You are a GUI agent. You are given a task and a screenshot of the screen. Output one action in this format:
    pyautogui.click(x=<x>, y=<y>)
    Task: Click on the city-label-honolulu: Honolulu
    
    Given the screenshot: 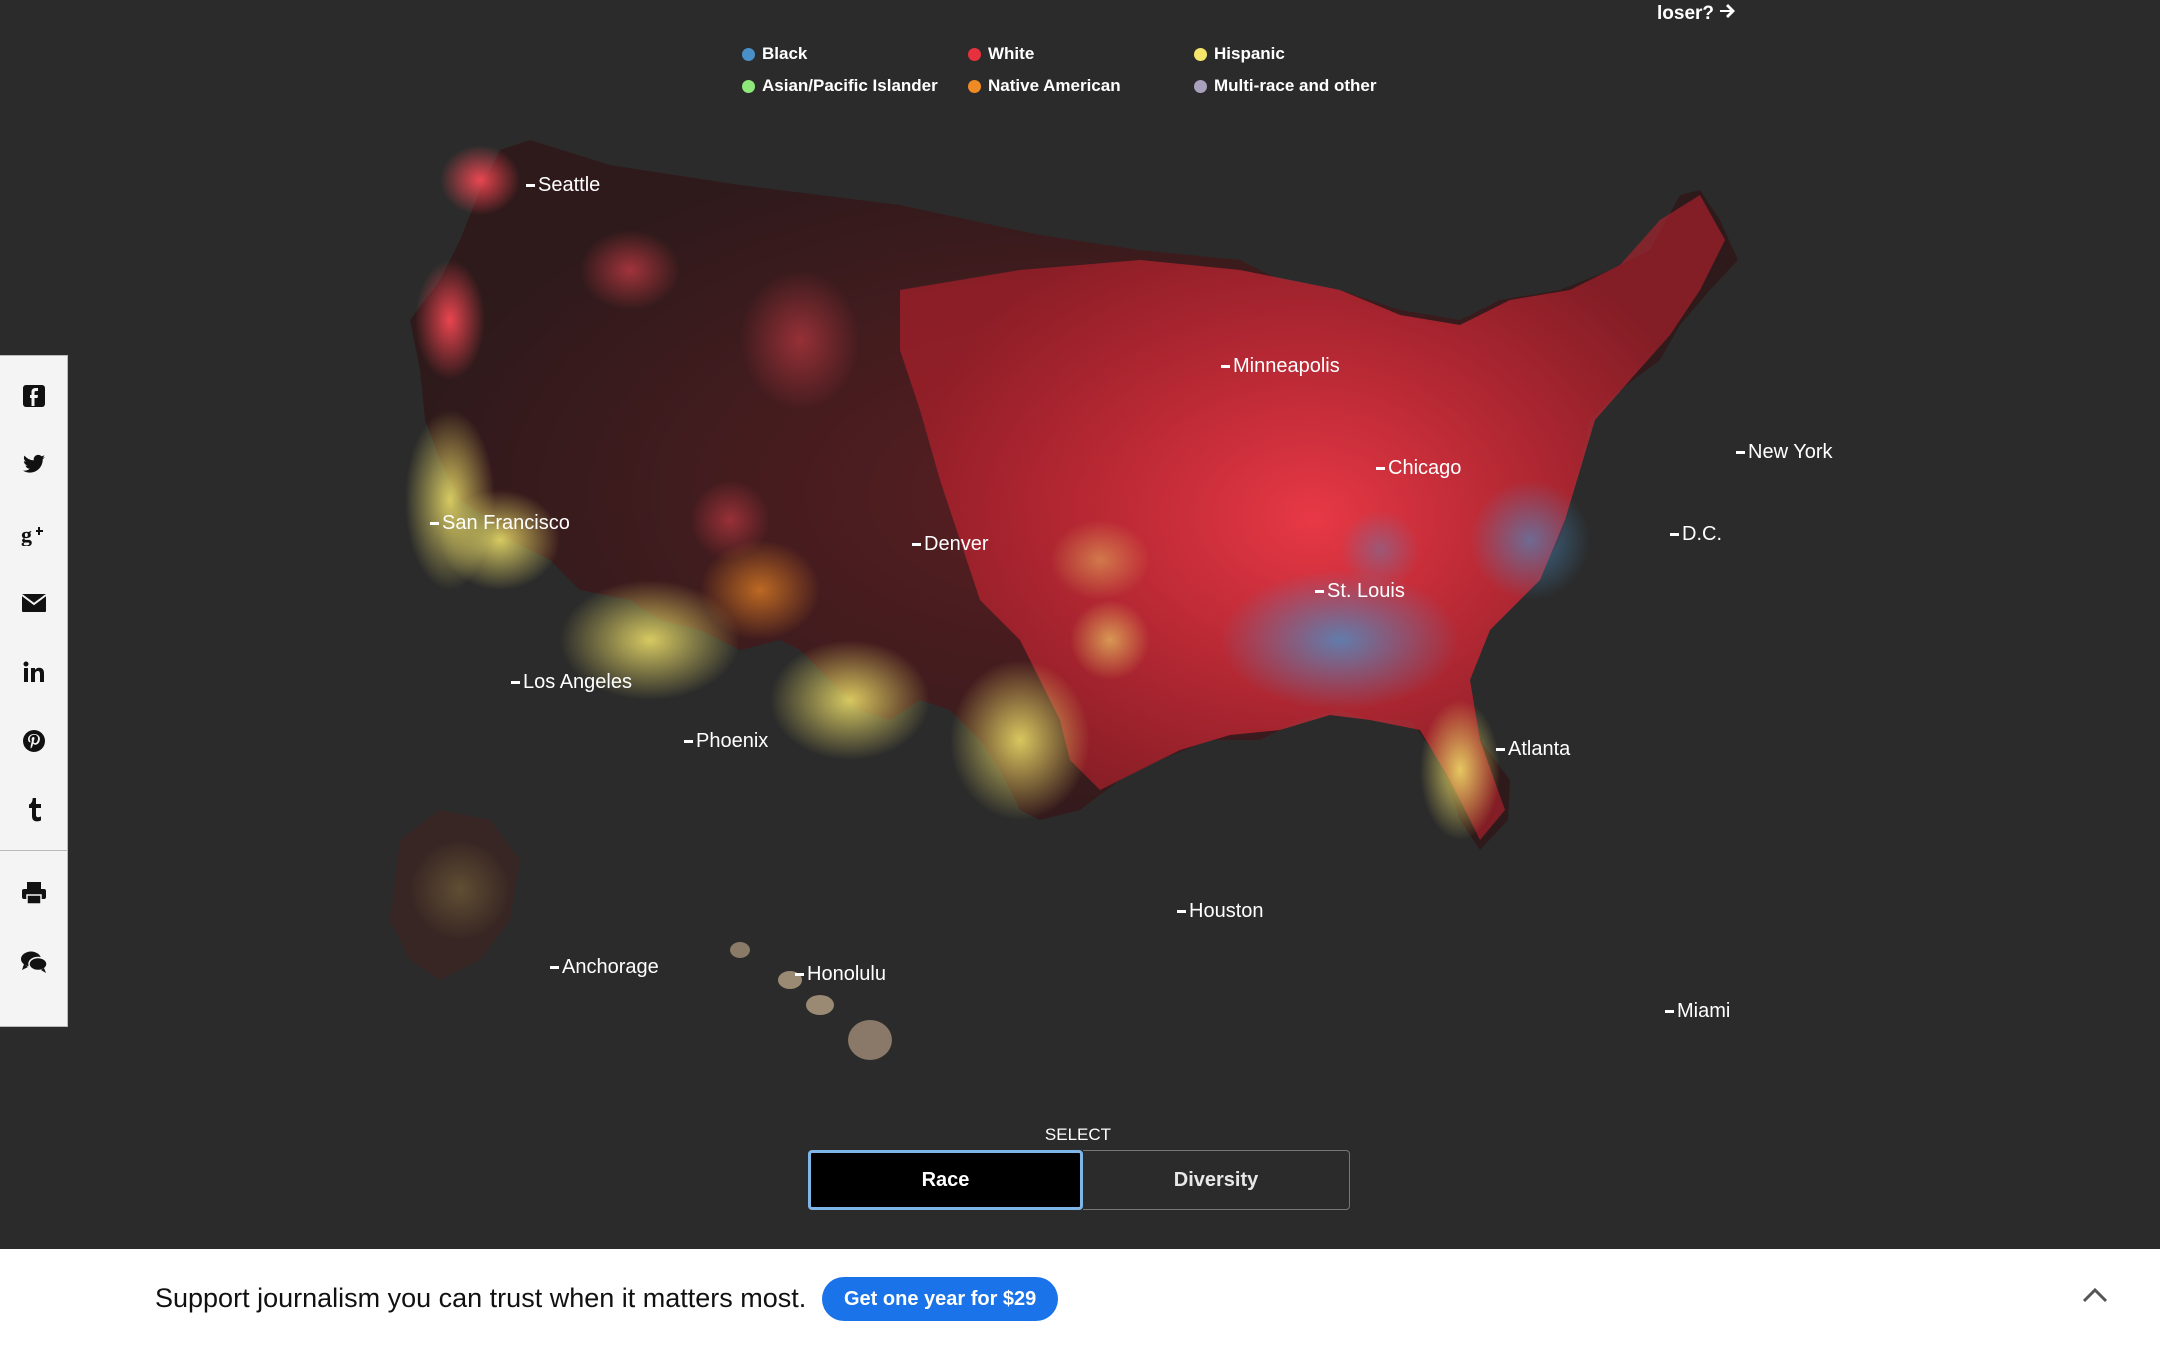 What is the action you would take?
    pyautogui.click(x=840, y=974)
    